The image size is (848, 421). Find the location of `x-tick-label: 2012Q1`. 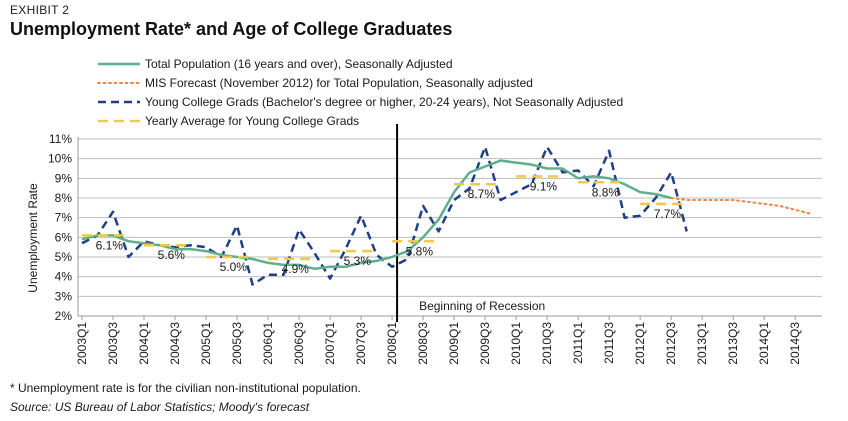

x-tick-label: 2012Q1 is located at coordinates (640, 343).